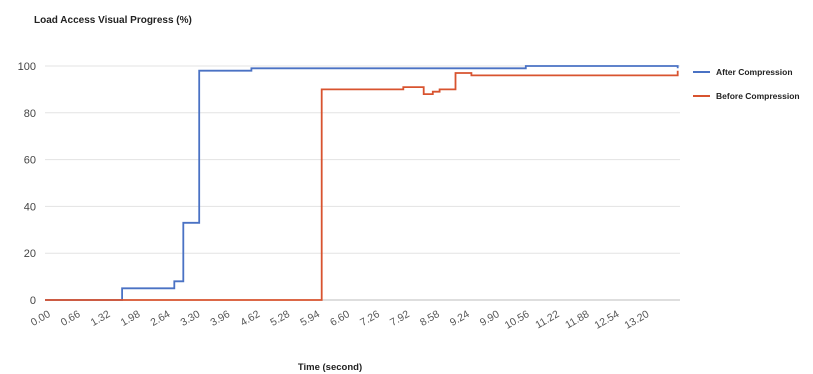 This screenshot has height=374, width=813. I want to click on x-tick-label: 4.62, so click(250, 318).